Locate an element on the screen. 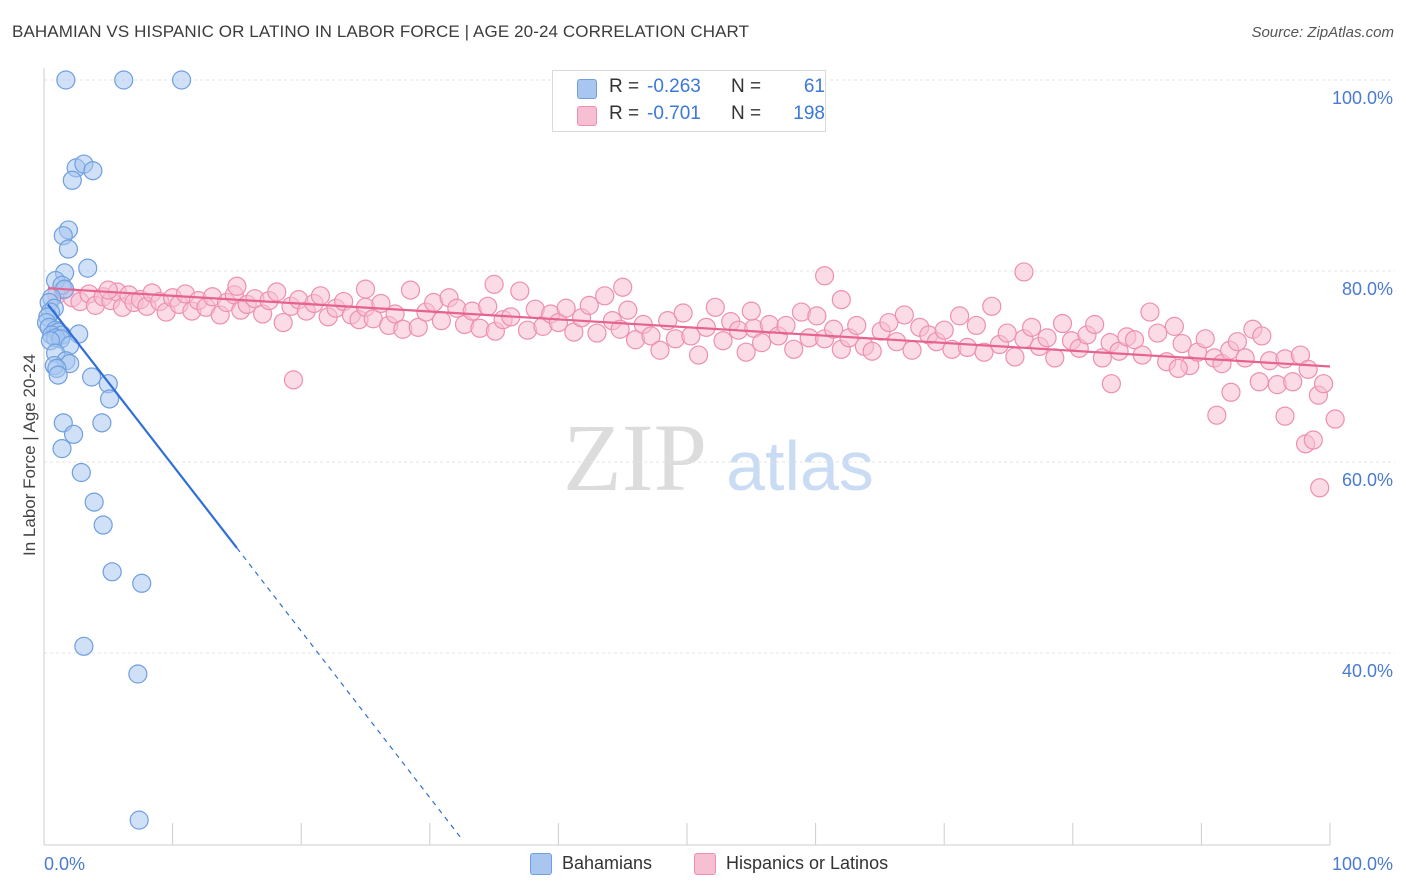 Image resolution: width=1406 pixels, height=892 pixels. y-tick-label: 40.0% is located at coordinates (1367, 671).